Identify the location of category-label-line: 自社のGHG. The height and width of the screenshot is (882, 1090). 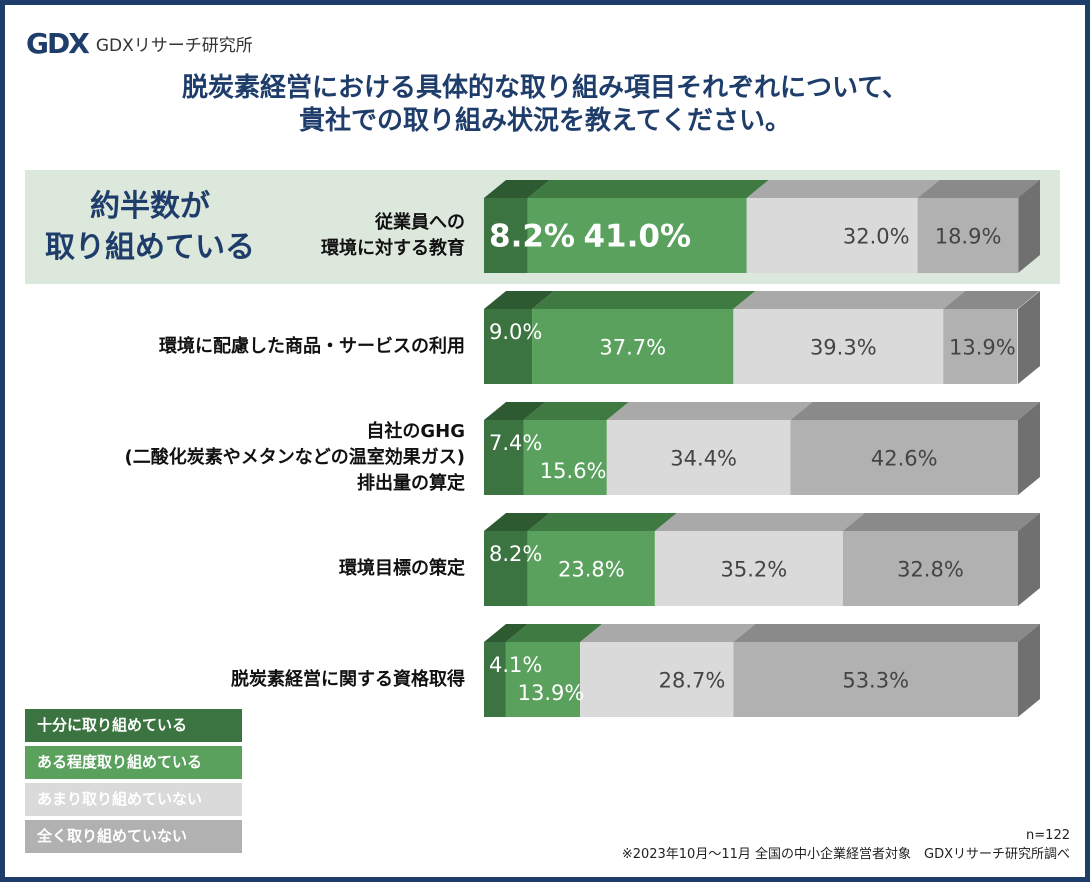
(415, 431).